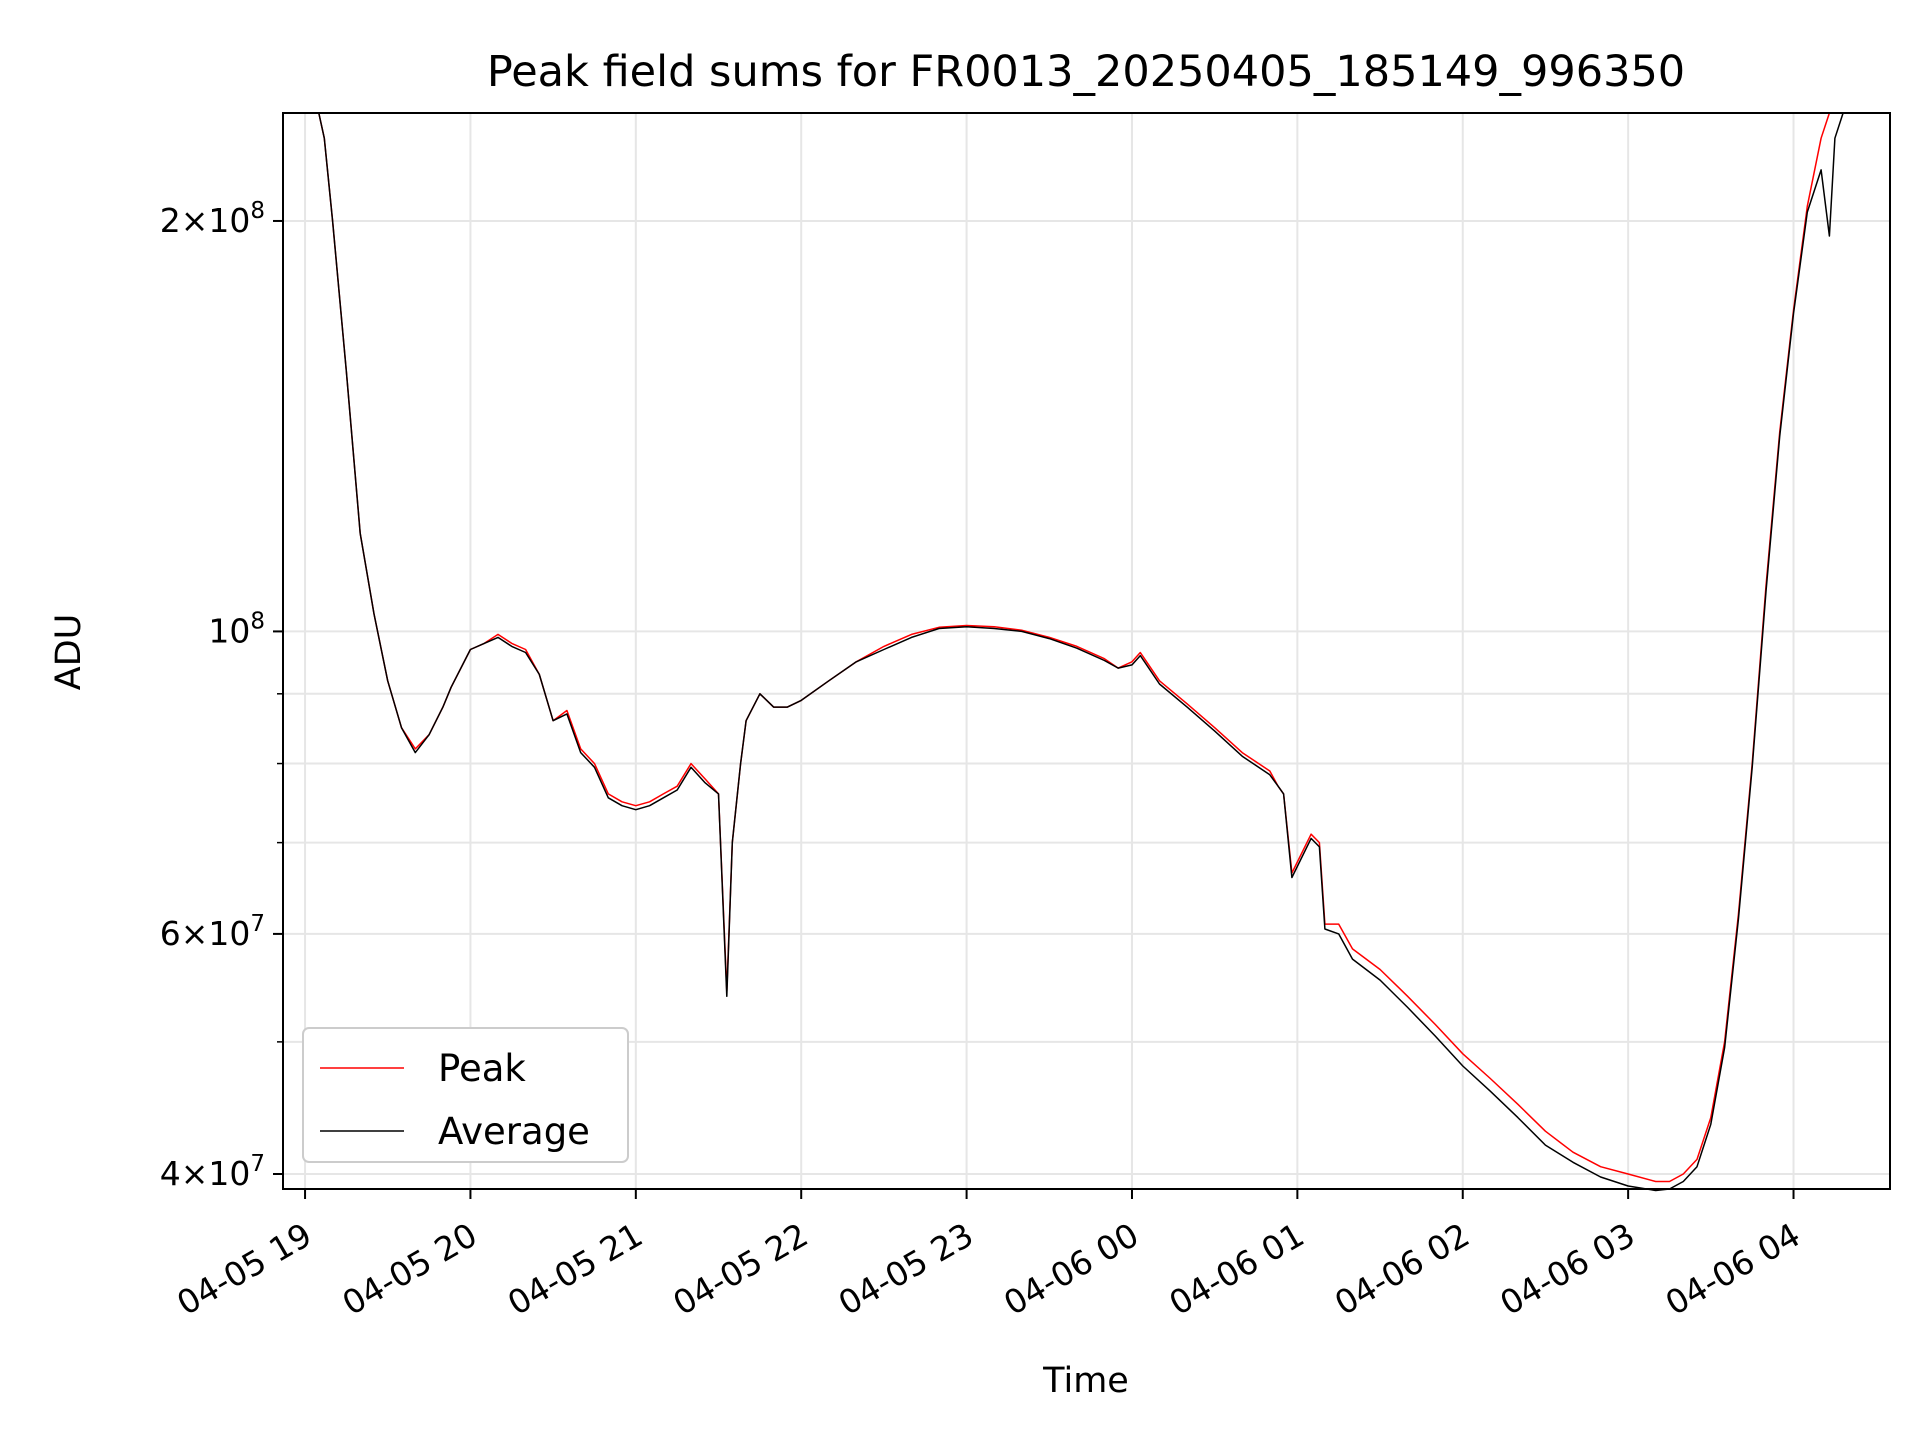  What do you see at coordinates (229, 630) in the screenshot?
I see `y-tick-label-base: 10` at bounding box center [229, 630].